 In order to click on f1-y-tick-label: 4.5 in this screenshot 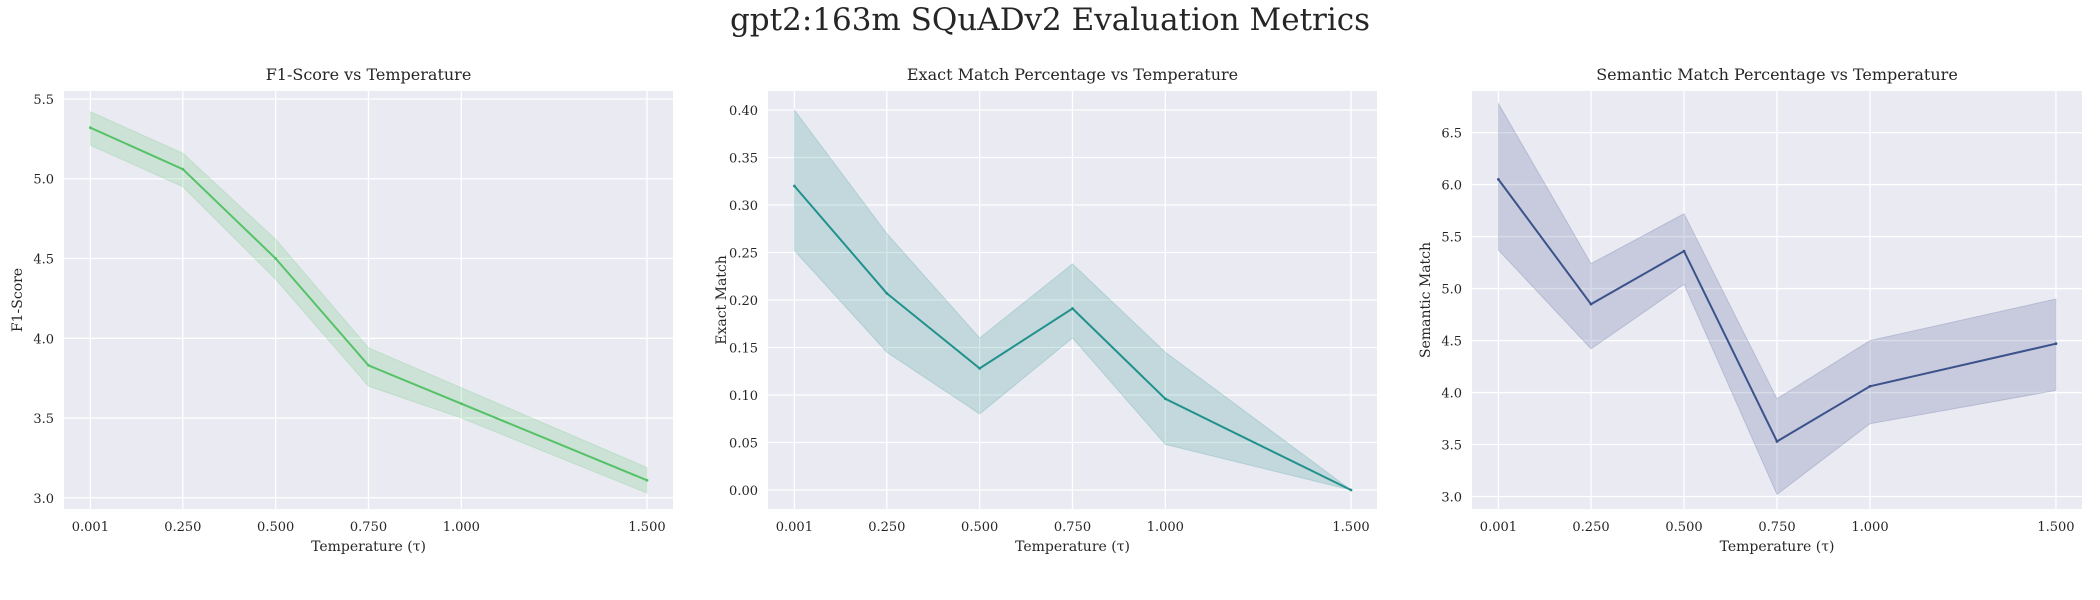, I will do `click(43, 260)`.